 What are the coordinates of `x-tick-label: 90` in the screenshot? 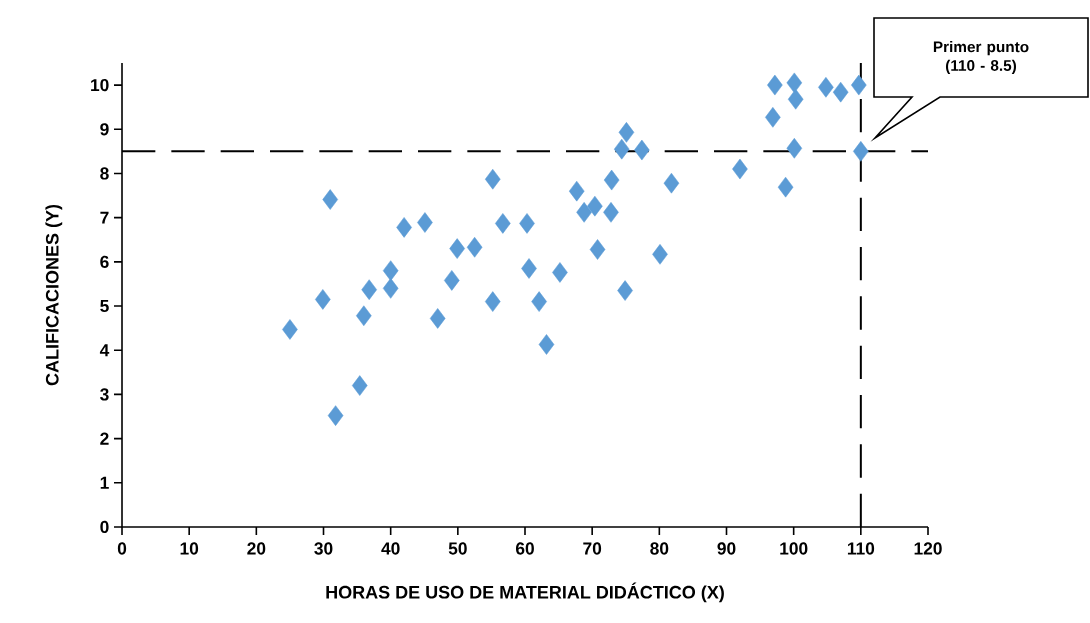 It's located at (726, 548).